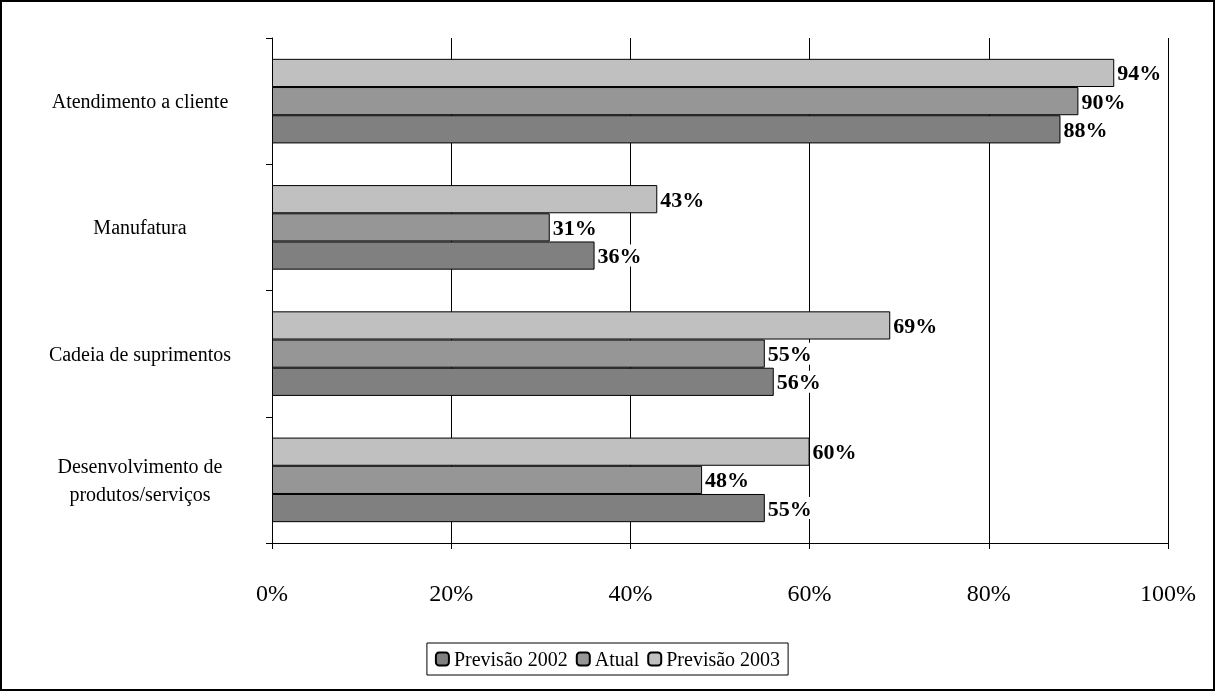  I want to click on legend-label: Previsão 2002, so click(510, 659).